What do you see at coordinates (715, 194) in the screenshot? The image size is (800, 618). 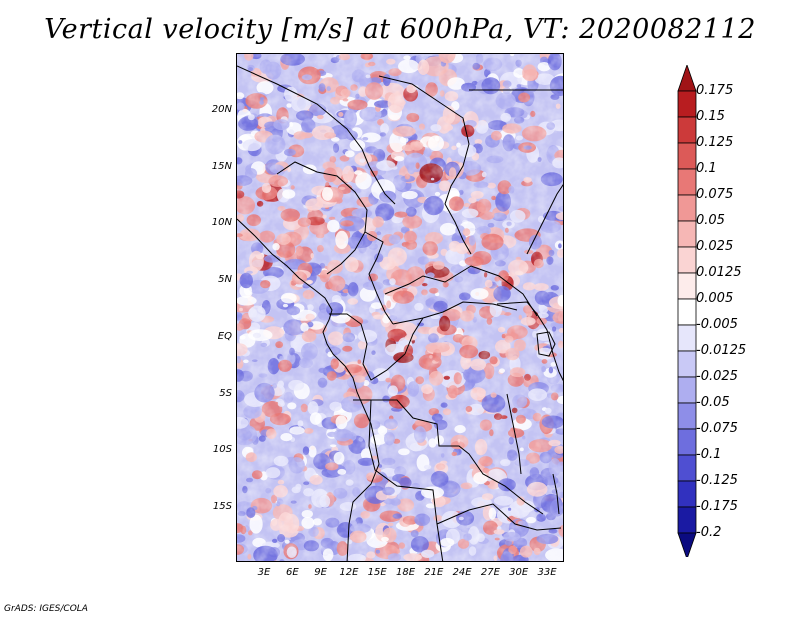 I see `colorbar-label: 0.075` at bounding box center [715, 194].